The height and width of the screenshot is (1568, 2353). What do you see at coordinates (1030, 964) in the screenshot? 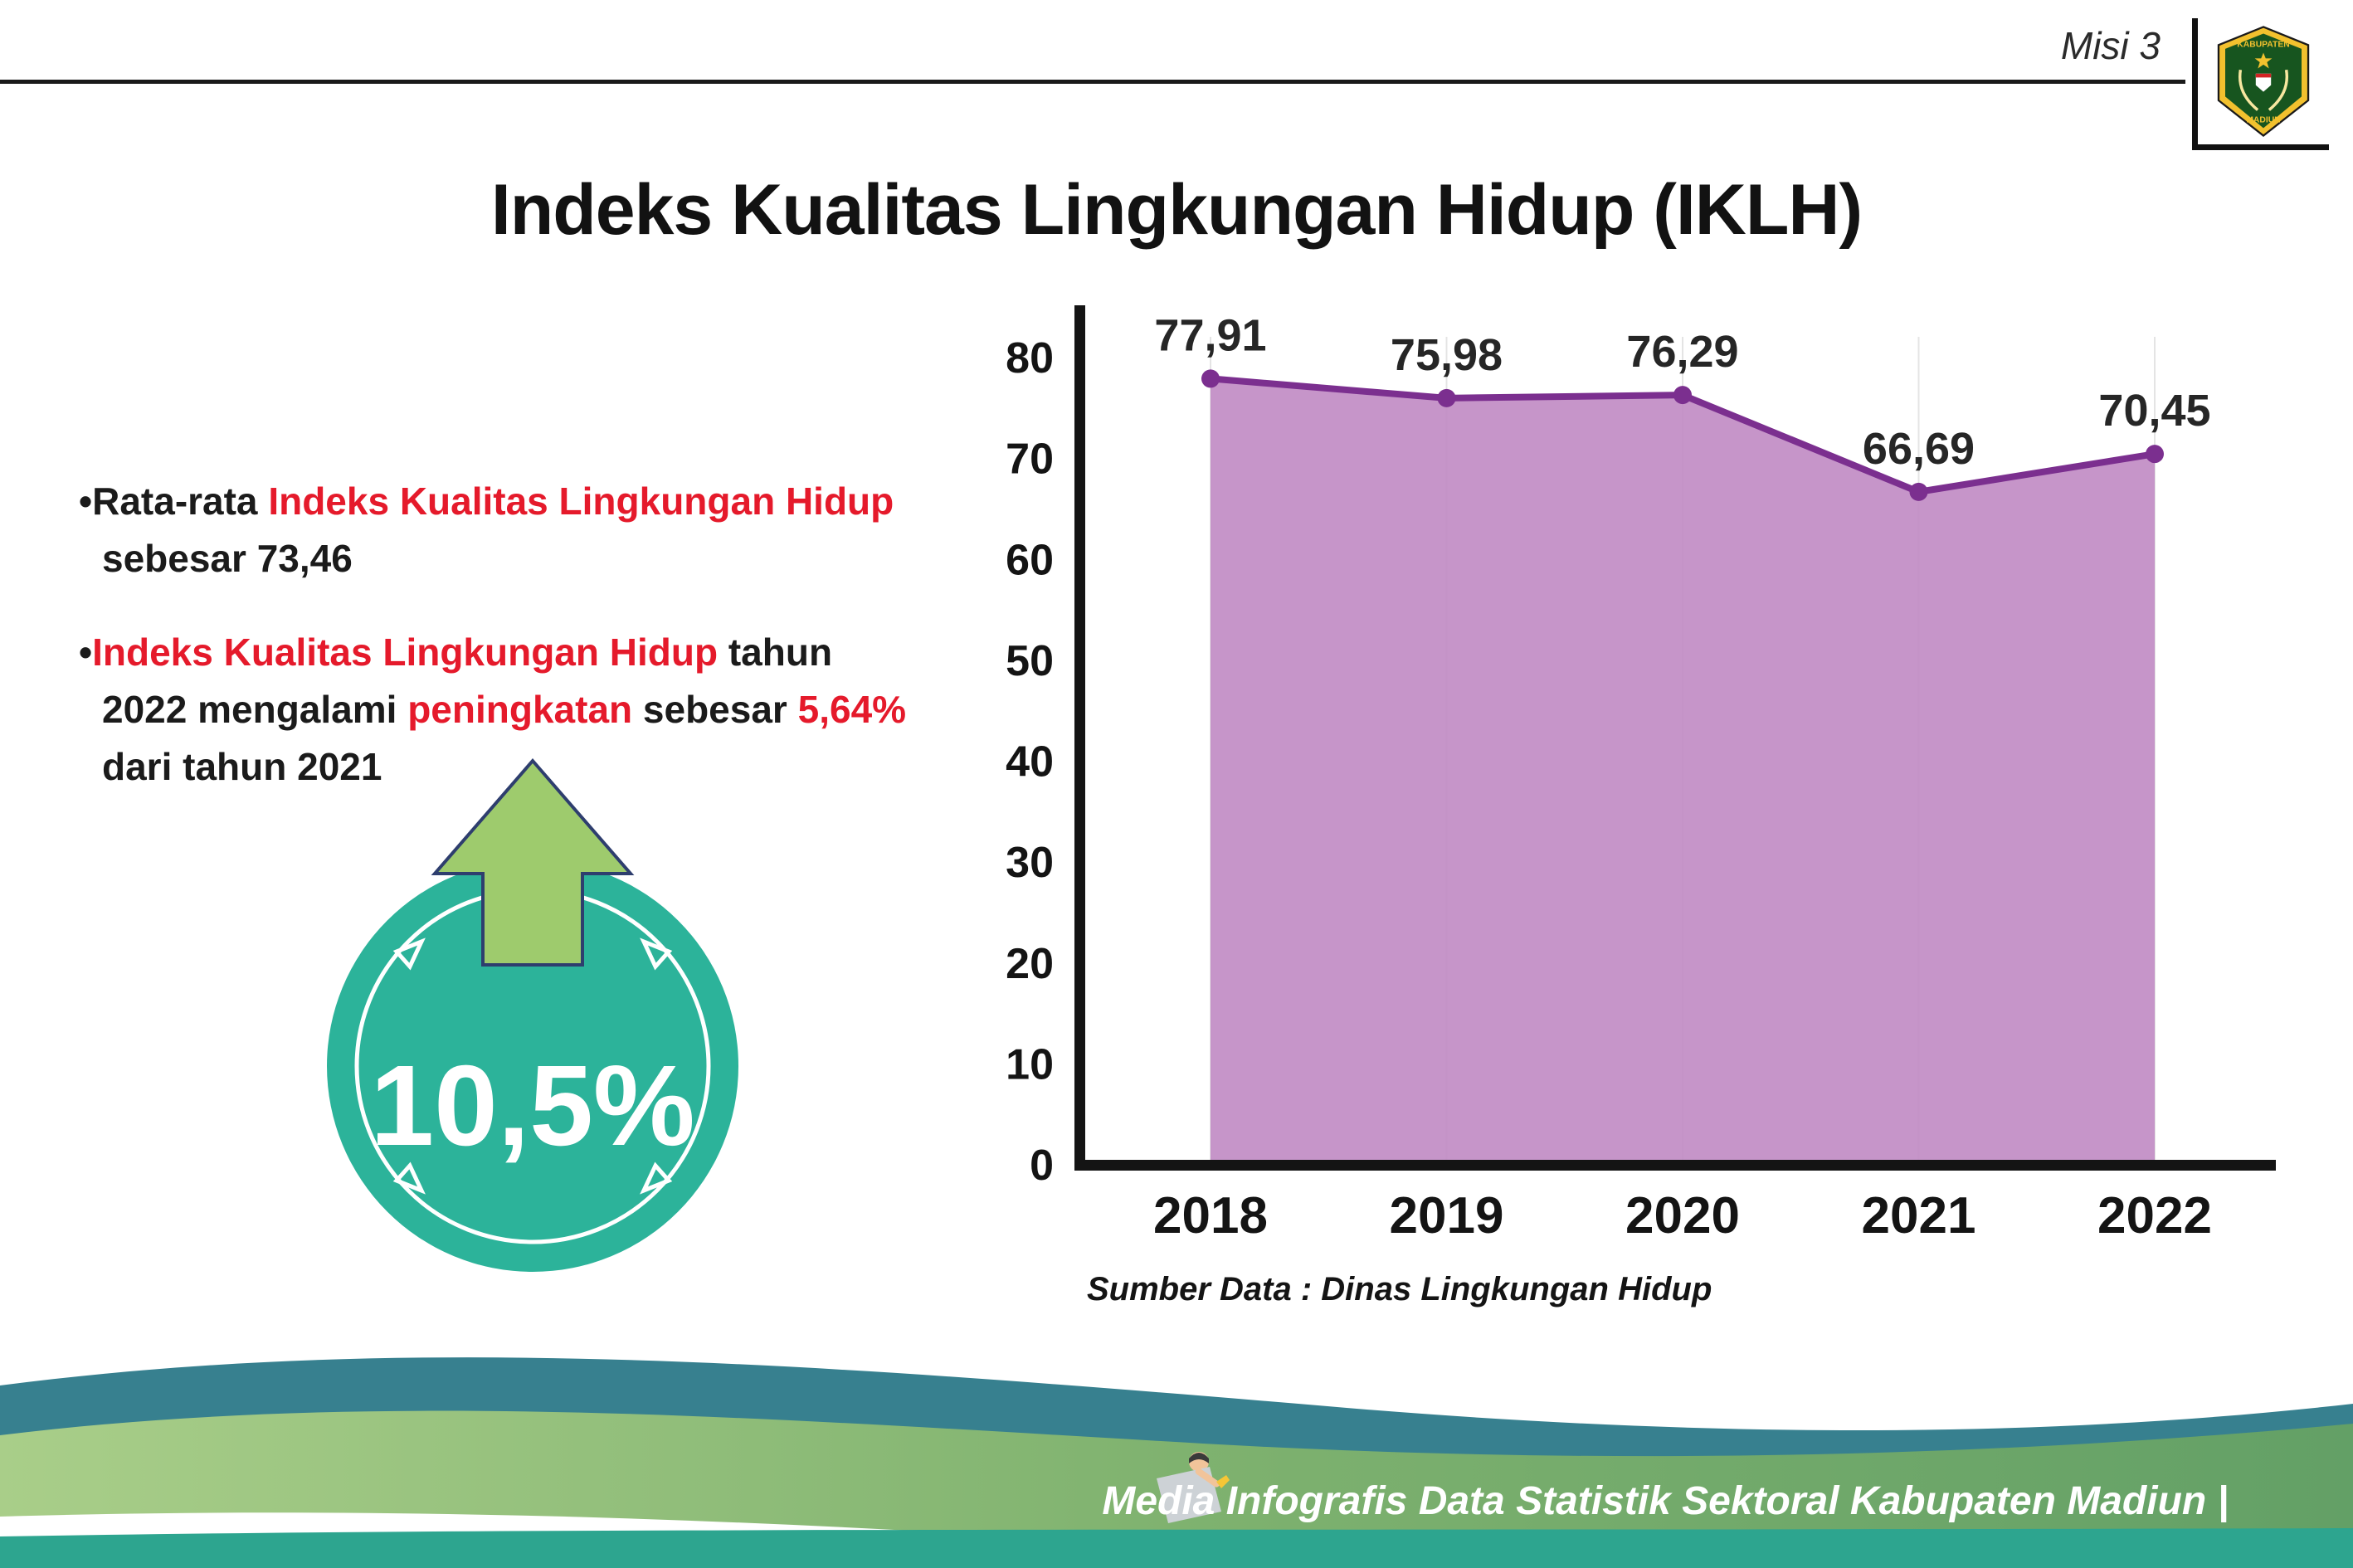
I see `y-tick-label: 20` at bounding box center [1030, 964].